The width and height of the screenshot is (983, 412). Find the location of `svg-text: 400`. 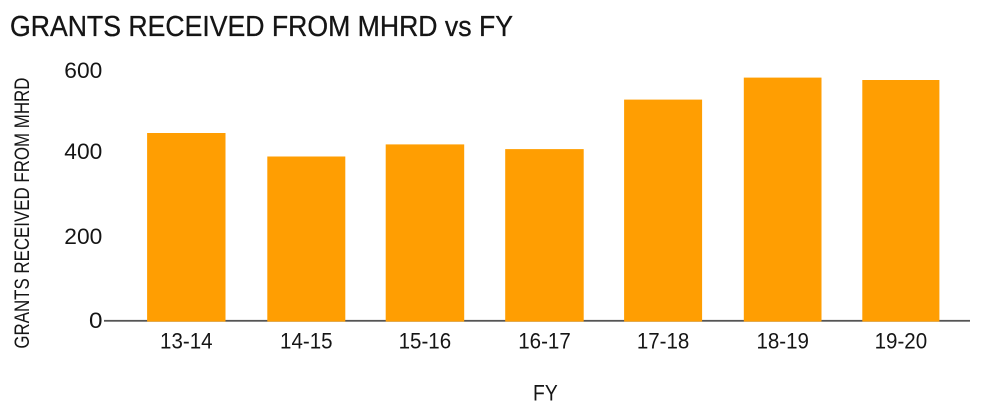

svg-text: 400 is located at coordinates (83, 151).